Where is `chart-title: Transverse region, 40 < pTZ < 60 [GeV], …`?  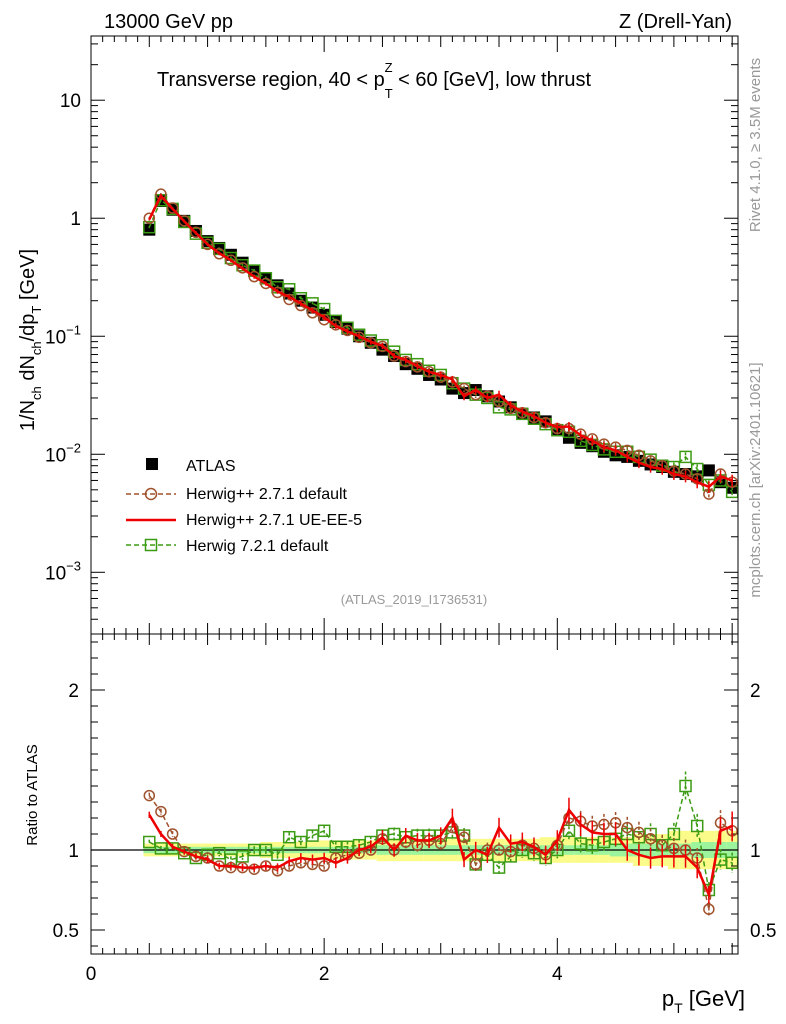 chart-title: Transverse region, 40 < pTZ < 60 [GeV], … is located at coordinates (374, 80).